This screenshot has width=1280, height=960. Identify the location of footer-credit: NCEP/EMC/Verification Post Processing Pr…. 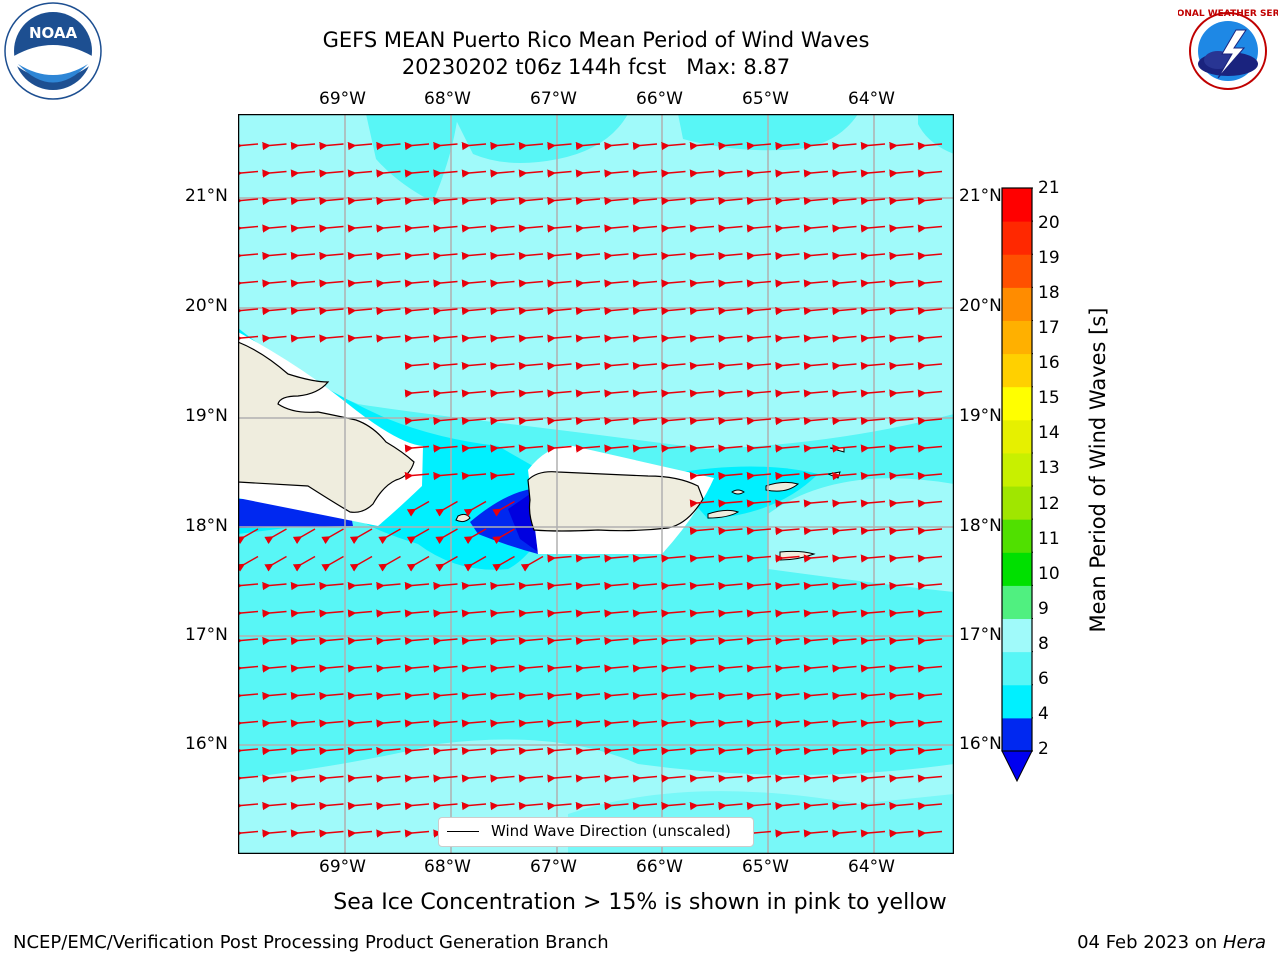
(311, 942).